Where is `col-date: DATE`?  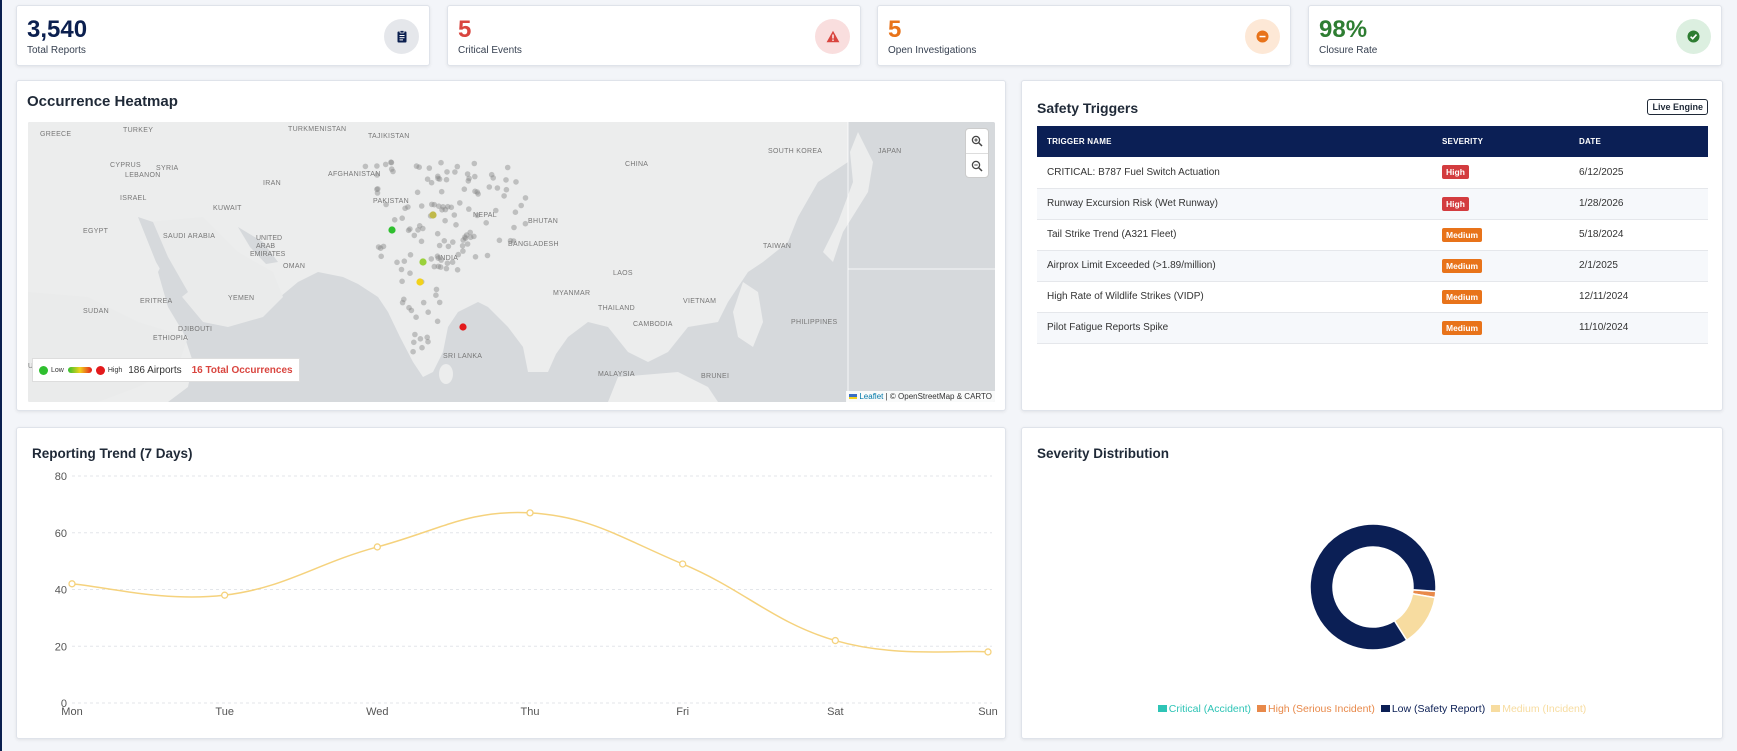
col-date: DATE is located at coordinates (1590, 141).